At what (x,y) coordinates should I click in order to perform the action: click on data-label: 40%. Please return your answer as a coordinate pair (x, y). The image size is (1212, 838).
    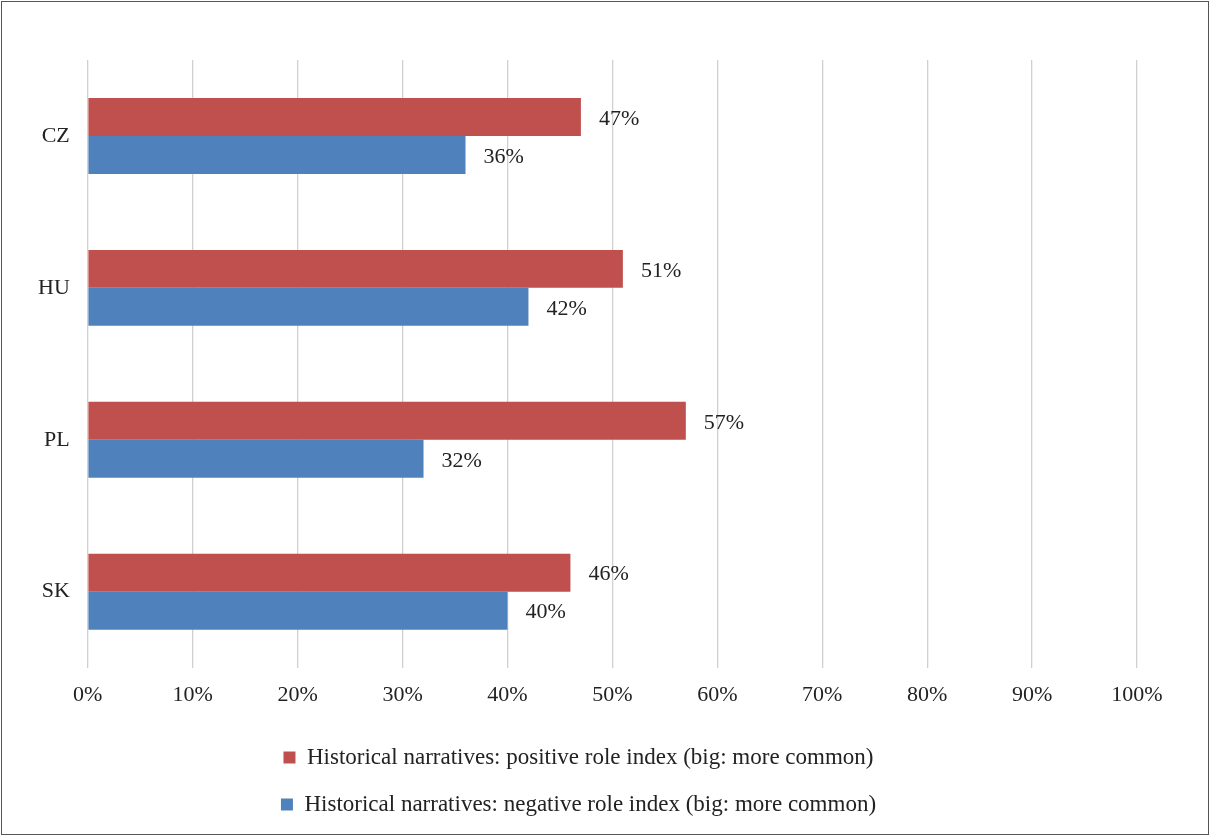
    Looking at the image, I should click on (545, 611).